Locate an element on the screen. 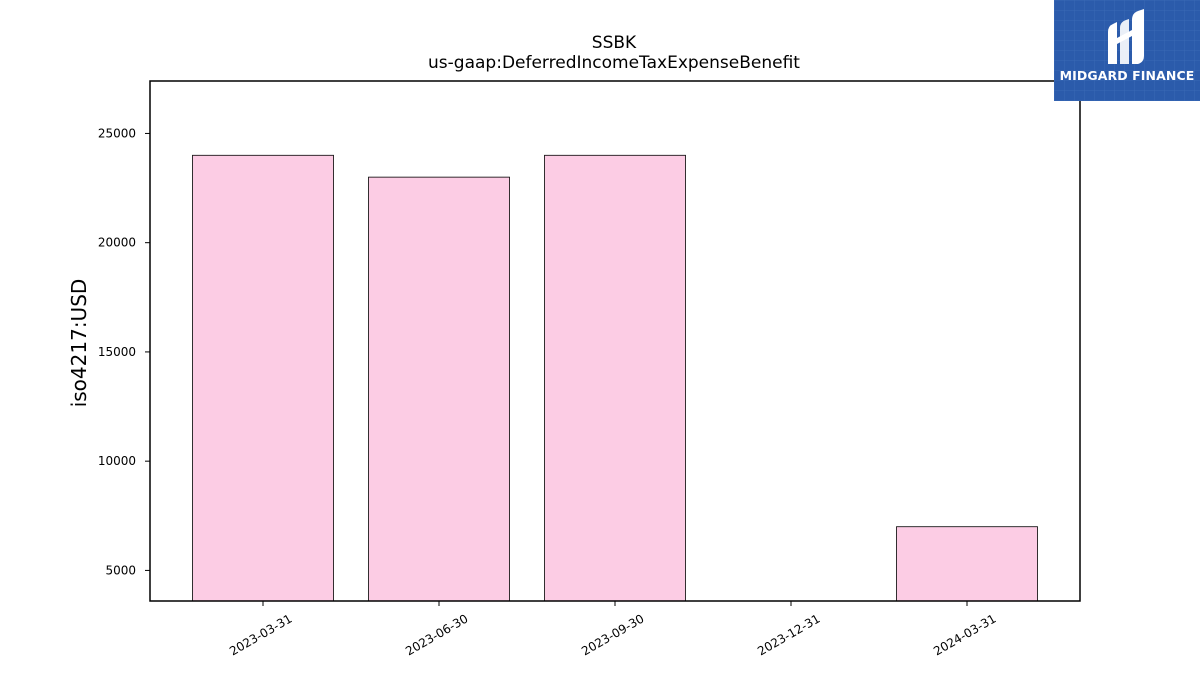 This screenshot has height=675, width=1200. x-tick-label: 2023-12-31 is located at coordinates (788, 634).